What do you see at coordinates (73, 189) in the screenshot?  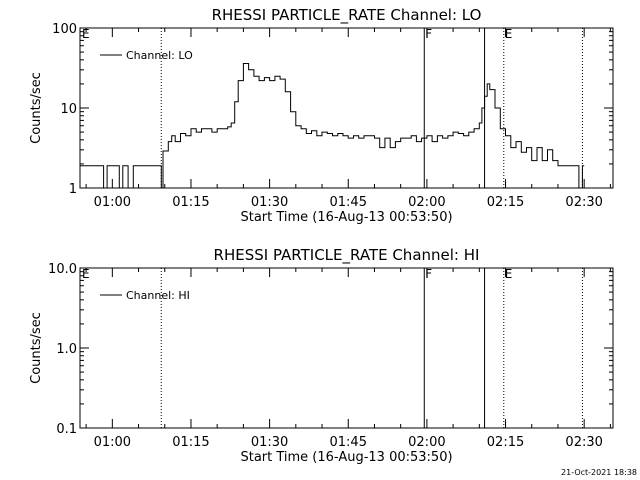 I see `y-tick-label: 1` at bounding box center [73, 189].